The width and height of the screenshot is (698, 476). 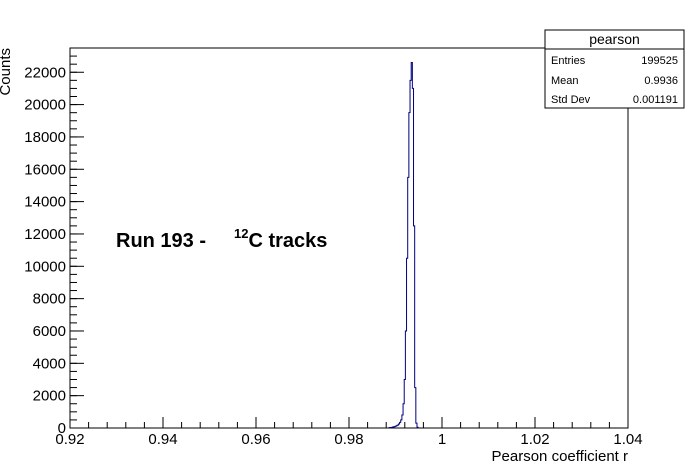 I want to click on stats-mean-label: Mean, so click(x=565, y=81).